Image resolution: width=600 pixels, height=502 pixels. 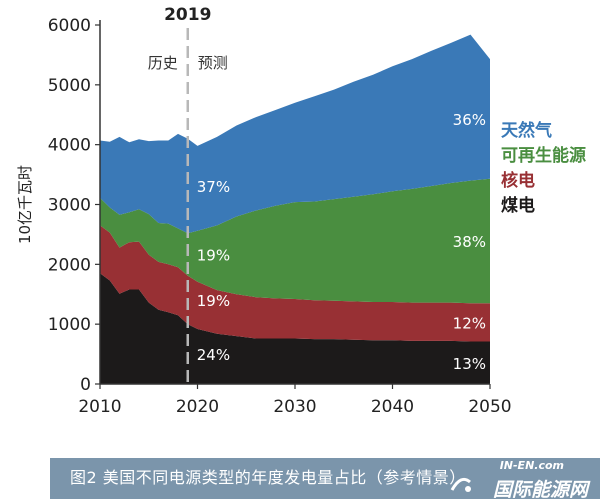 I want to click on area-煤电, so click(x=295, y=328).